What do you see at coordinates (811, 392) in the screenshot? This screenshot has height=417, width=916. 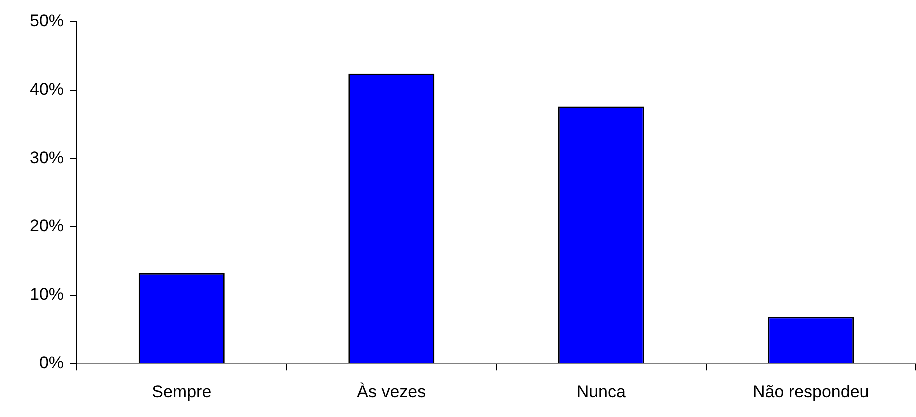 I see `x-tick-label: Não respondeu` at bounding box center [811, 392].